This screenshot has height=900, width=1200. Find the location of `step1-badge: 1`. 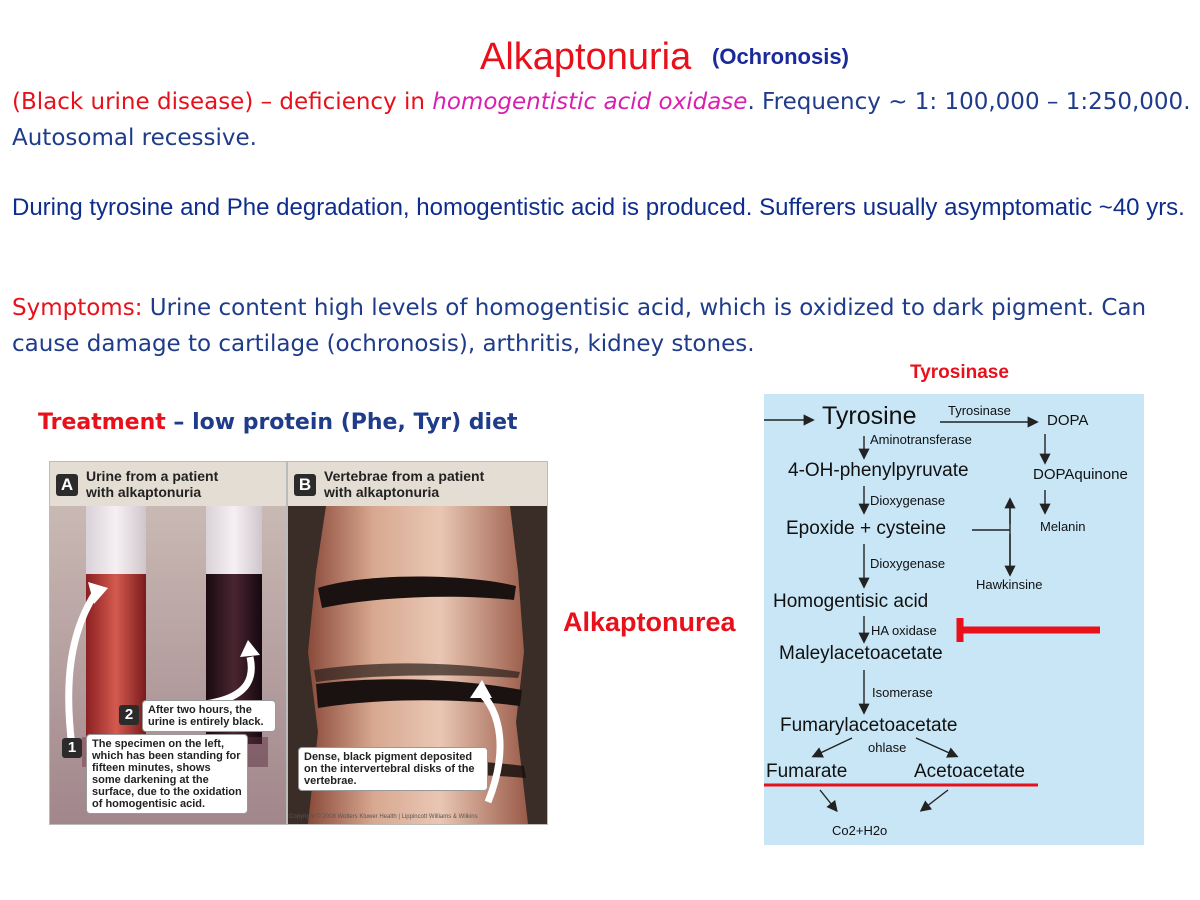

step1-badge: 1 is located at coordinates (72, 748).